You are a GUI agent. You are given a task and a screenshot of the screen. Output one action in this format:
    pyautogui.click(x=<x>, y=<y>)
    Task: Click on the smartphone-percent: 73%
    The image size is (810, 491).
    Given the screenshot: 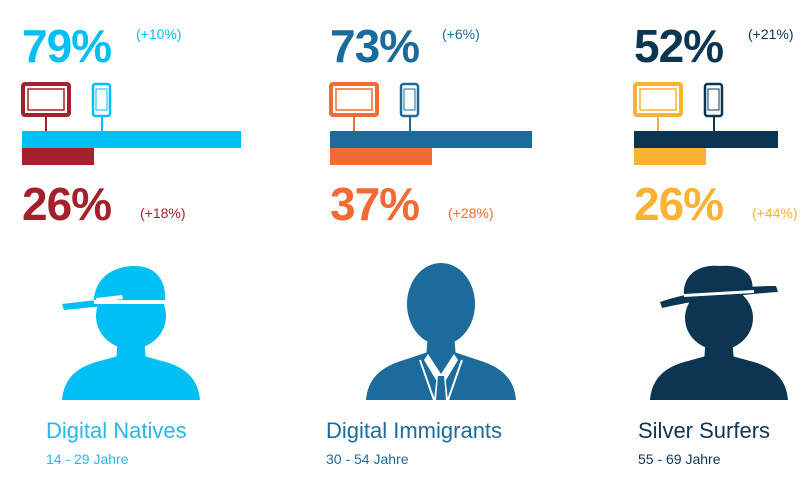 What is the action you would take?
    pyautogui.click(x=375, y=46)
    